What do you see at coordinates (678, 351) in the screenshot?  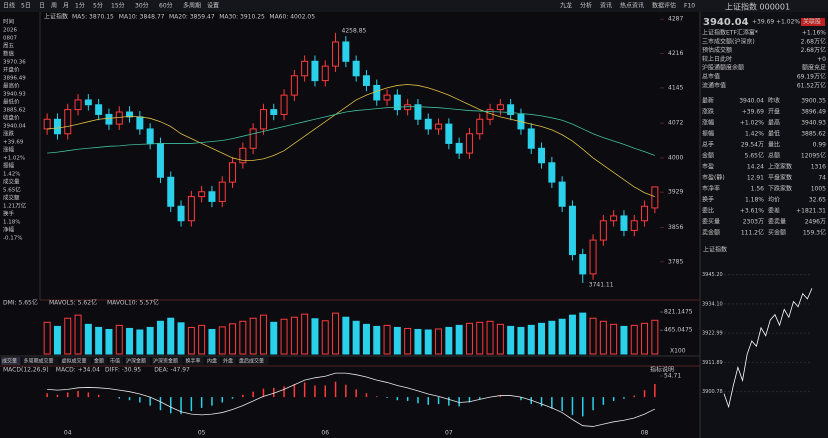 I see `axis-unit: X100` at bounding box center [678, 351].